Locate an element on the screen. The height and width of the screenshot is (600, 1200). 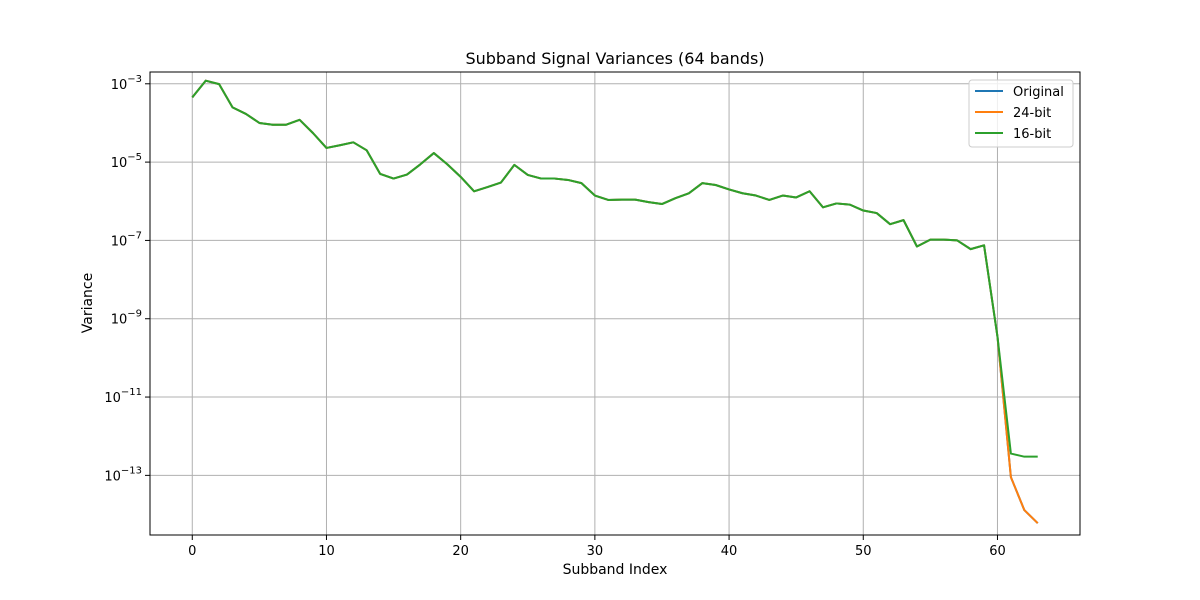
y-tick-label: 10⁻⁹ is located at coordinates (126, 318).